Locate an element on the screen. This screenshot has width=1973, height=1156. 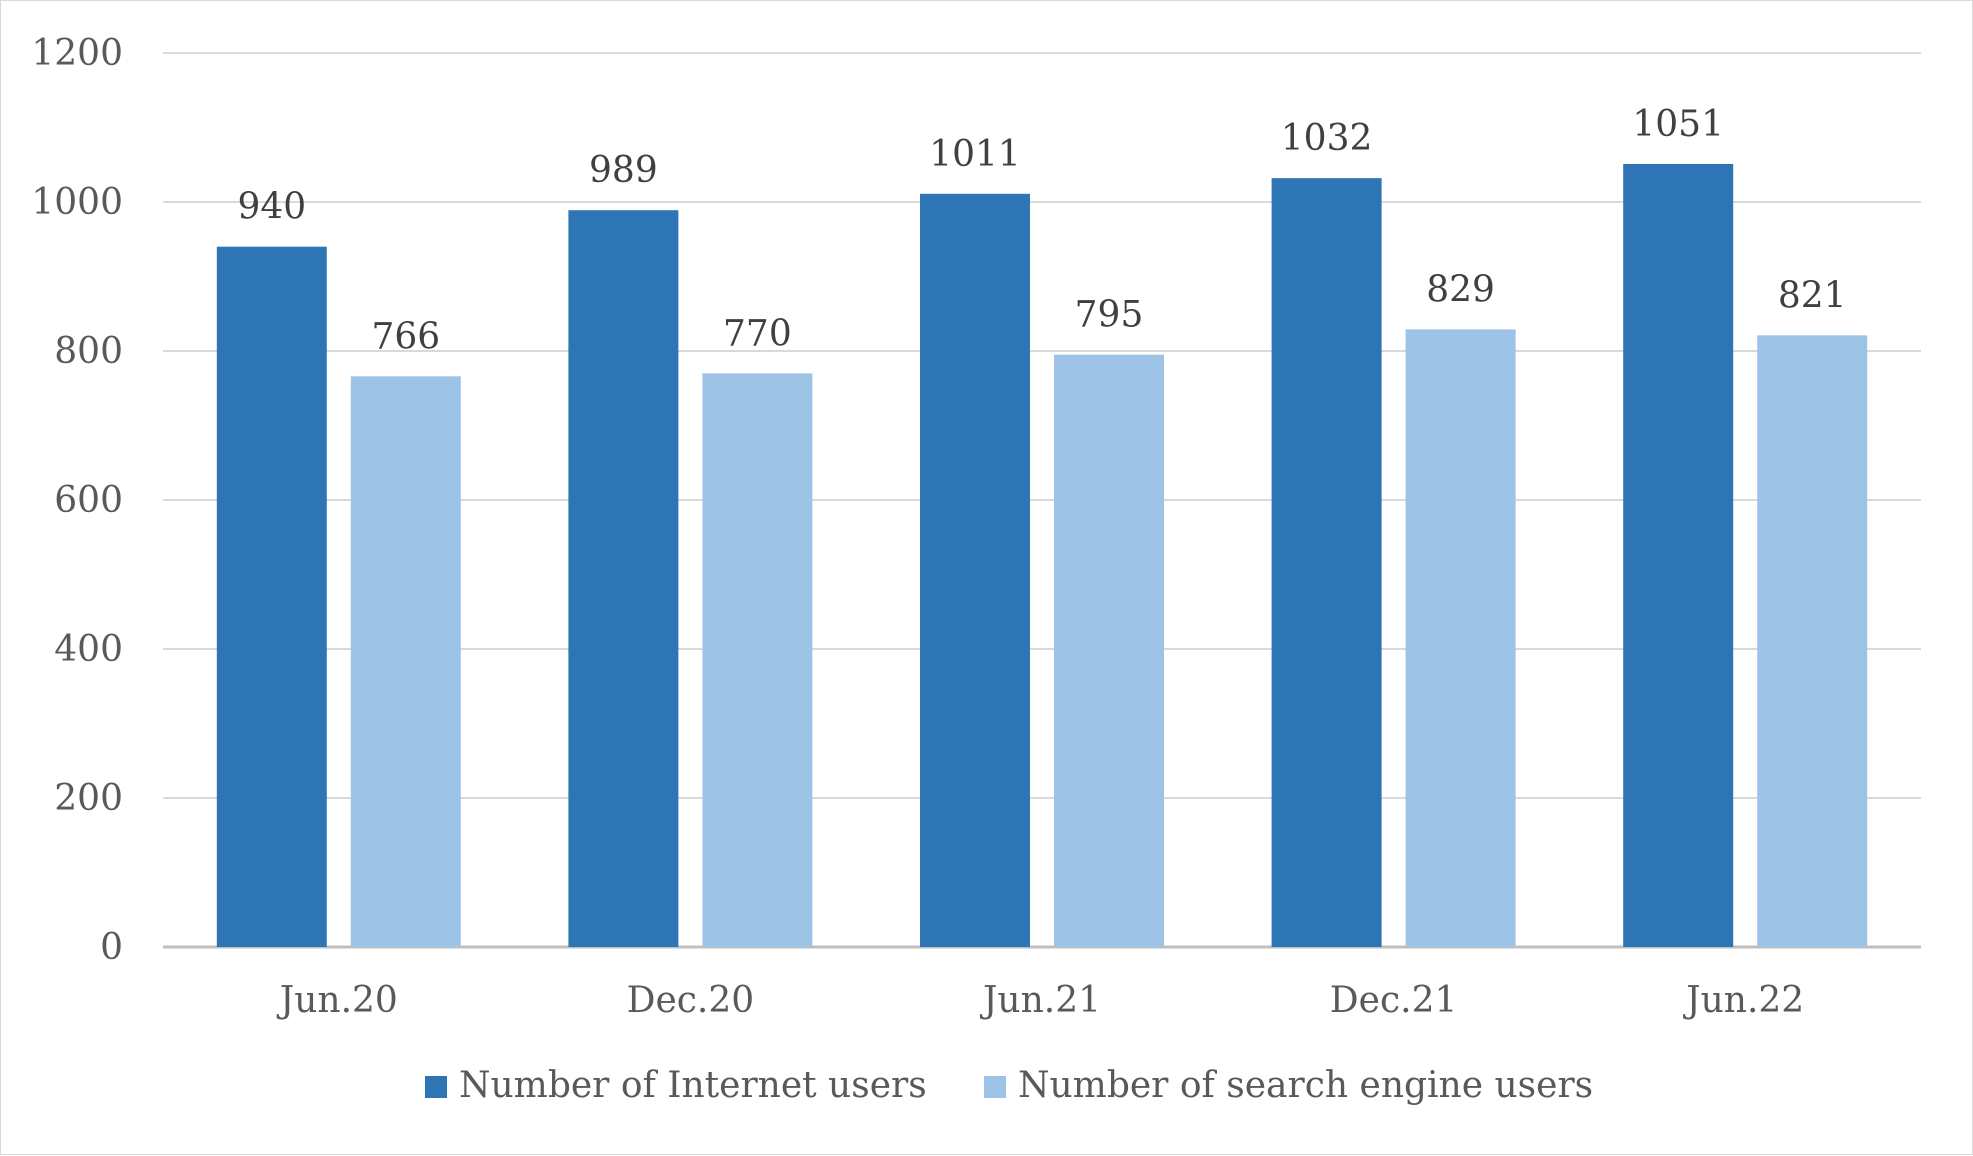
x-tick-label: Jun.20 is located at coordinates (337, 1000).